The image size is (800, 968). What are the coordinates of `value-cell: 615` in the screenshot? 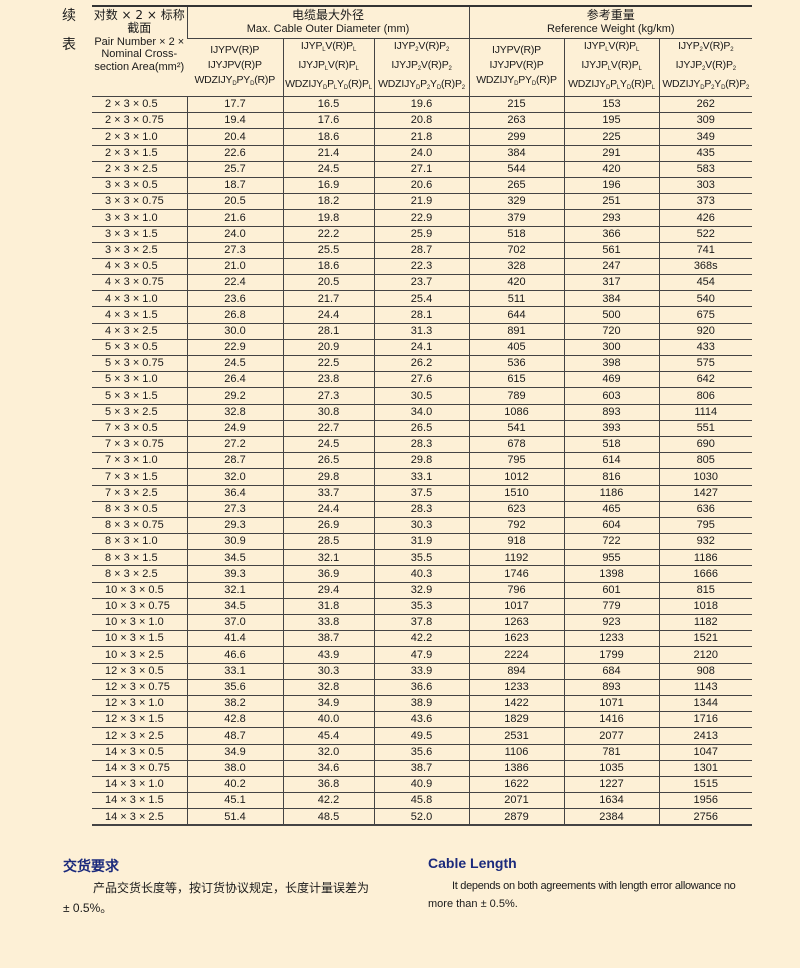 It's located at (516, 380).